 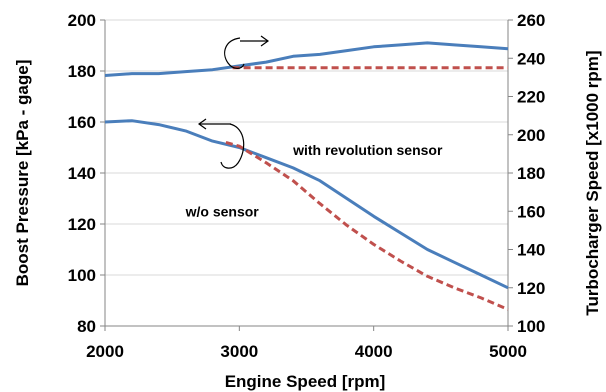 What do you see at coordinates (531, 173) in the screenshot?
I see `right-y-tick-label: 180` at bounding box center [531, 173].